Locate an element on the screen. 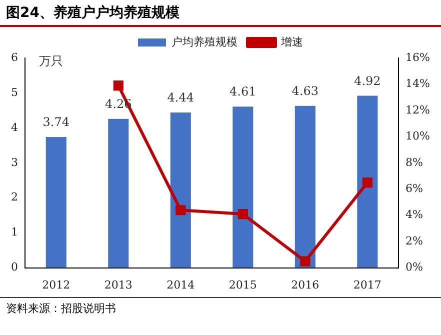  y-tick-label: 5 is located at coordinates (14, 92).